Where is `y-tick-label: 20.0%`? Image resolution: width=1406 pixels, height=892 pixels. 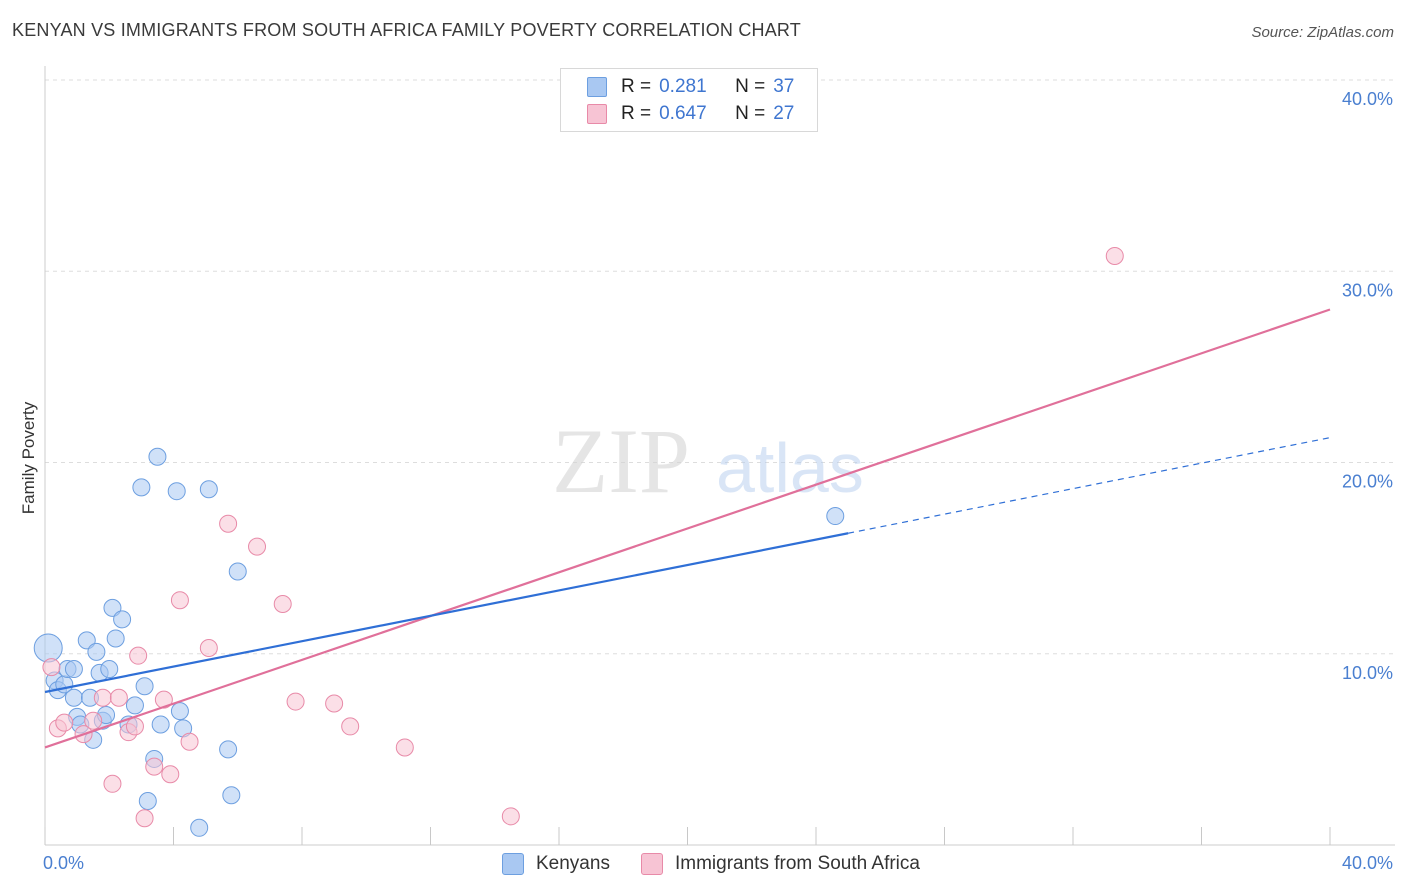
y-tick-label: 20.0% is located at coordinates (1367, 482).